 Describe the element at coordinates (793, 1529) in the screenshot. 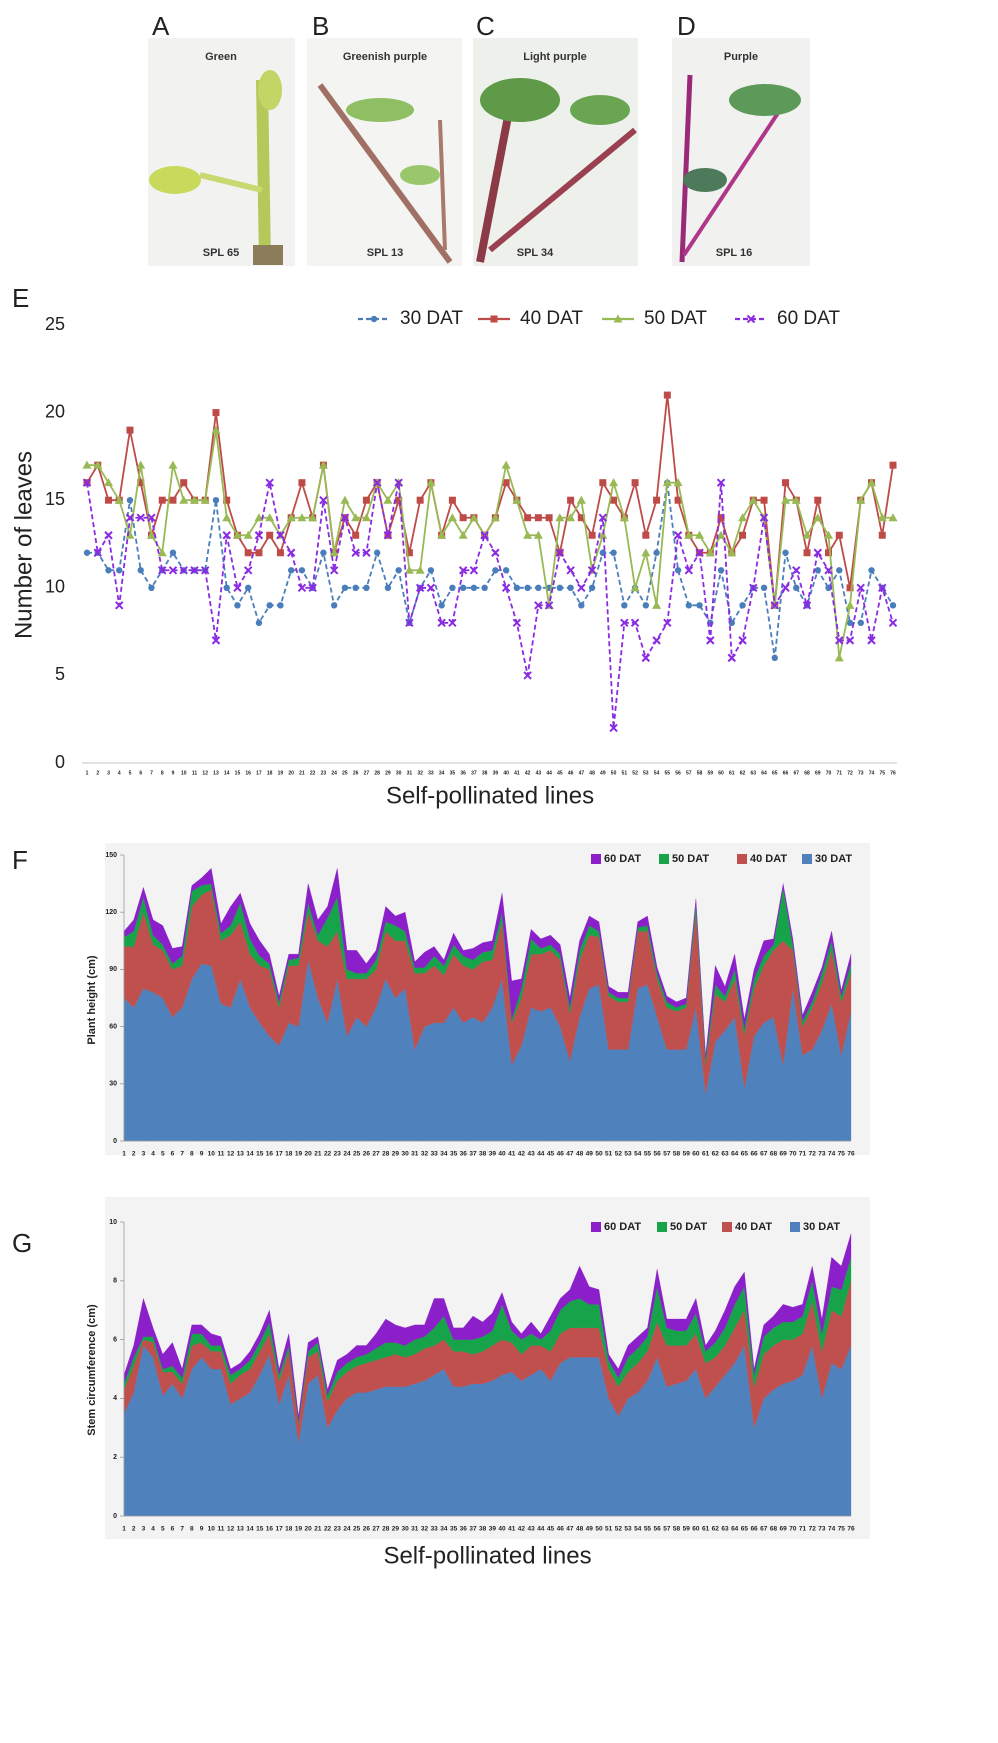

I see `x-tick-label: 70` at that location.